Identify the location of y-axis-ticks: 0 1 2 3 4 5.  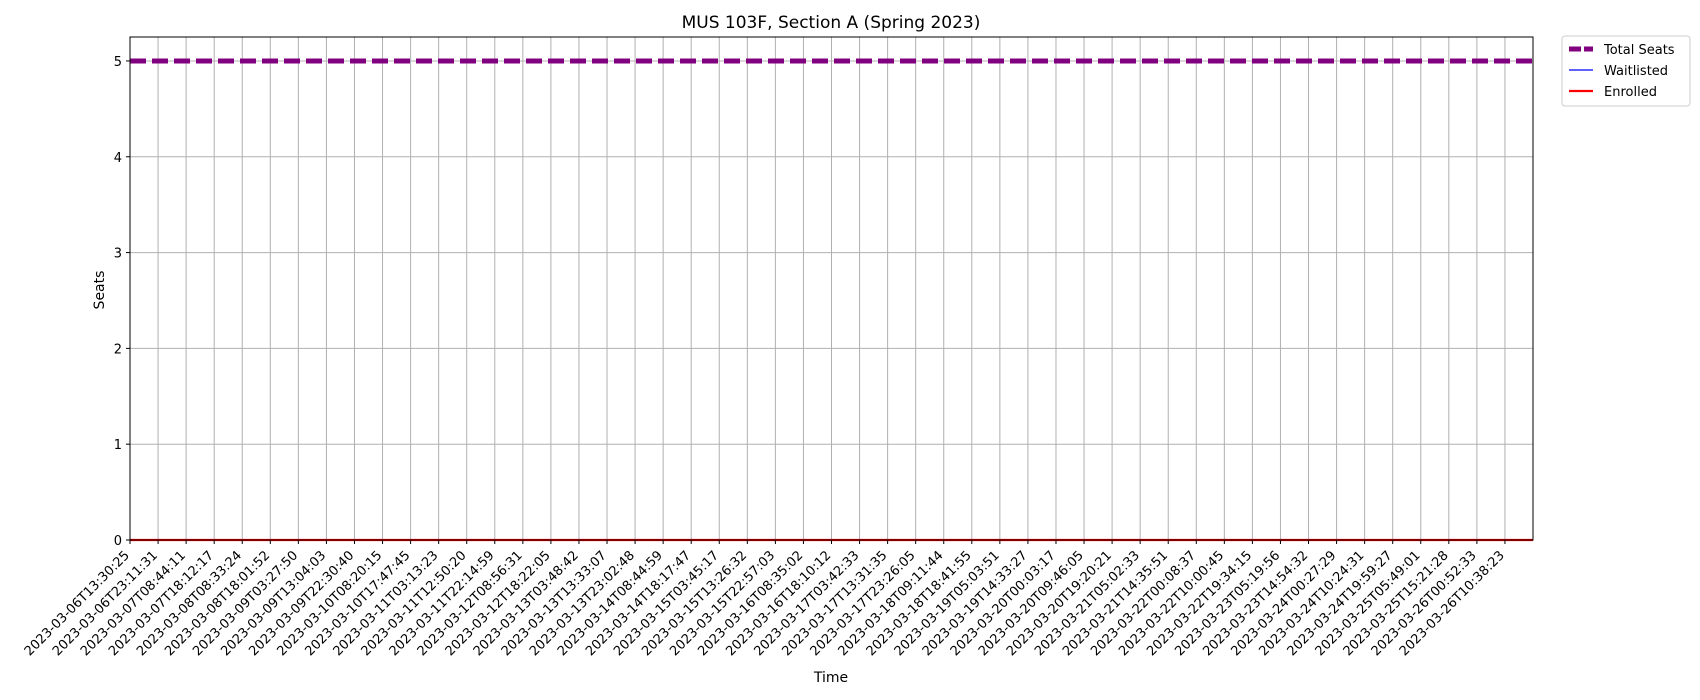
(122, 302).